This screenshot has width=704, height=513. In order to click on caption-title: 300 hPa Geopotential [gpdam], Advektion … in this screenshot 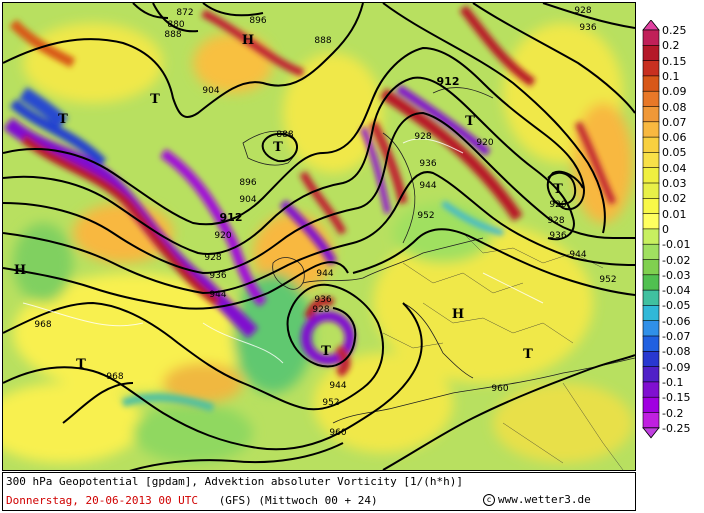, I will do `click(234, 481)`.